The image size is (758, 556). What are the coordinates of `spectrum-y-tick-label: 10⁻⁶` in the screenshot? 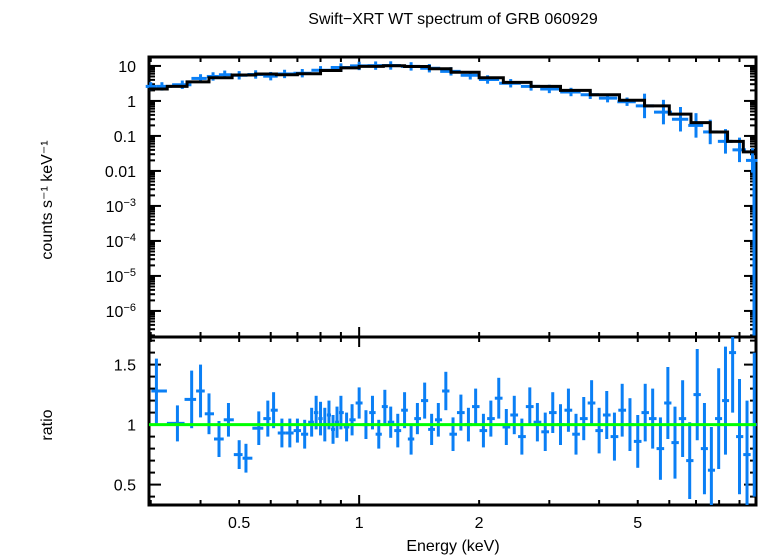 It's located at (121, 311).